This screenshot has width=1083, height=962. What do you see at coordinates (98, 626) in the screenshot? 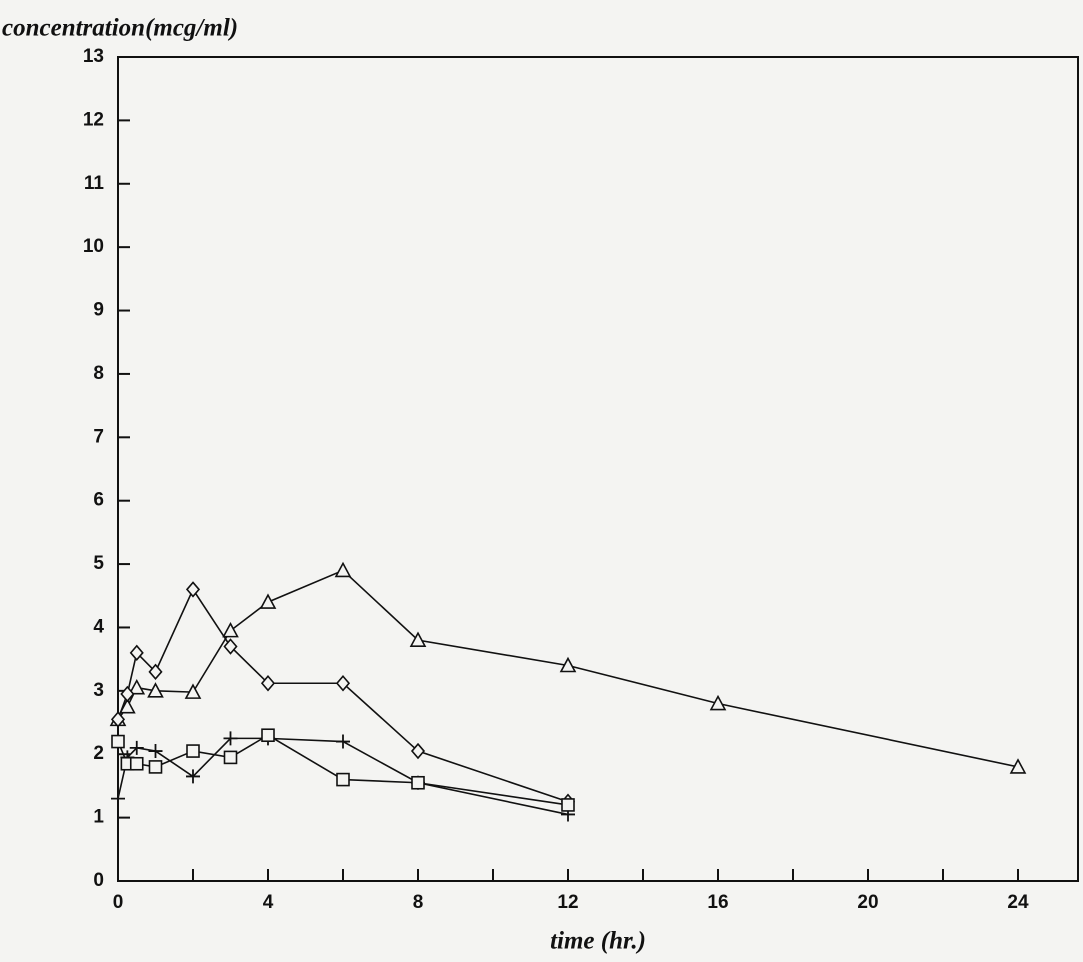
I see `y-tick-label: 4` at bounding box center [98, 626].